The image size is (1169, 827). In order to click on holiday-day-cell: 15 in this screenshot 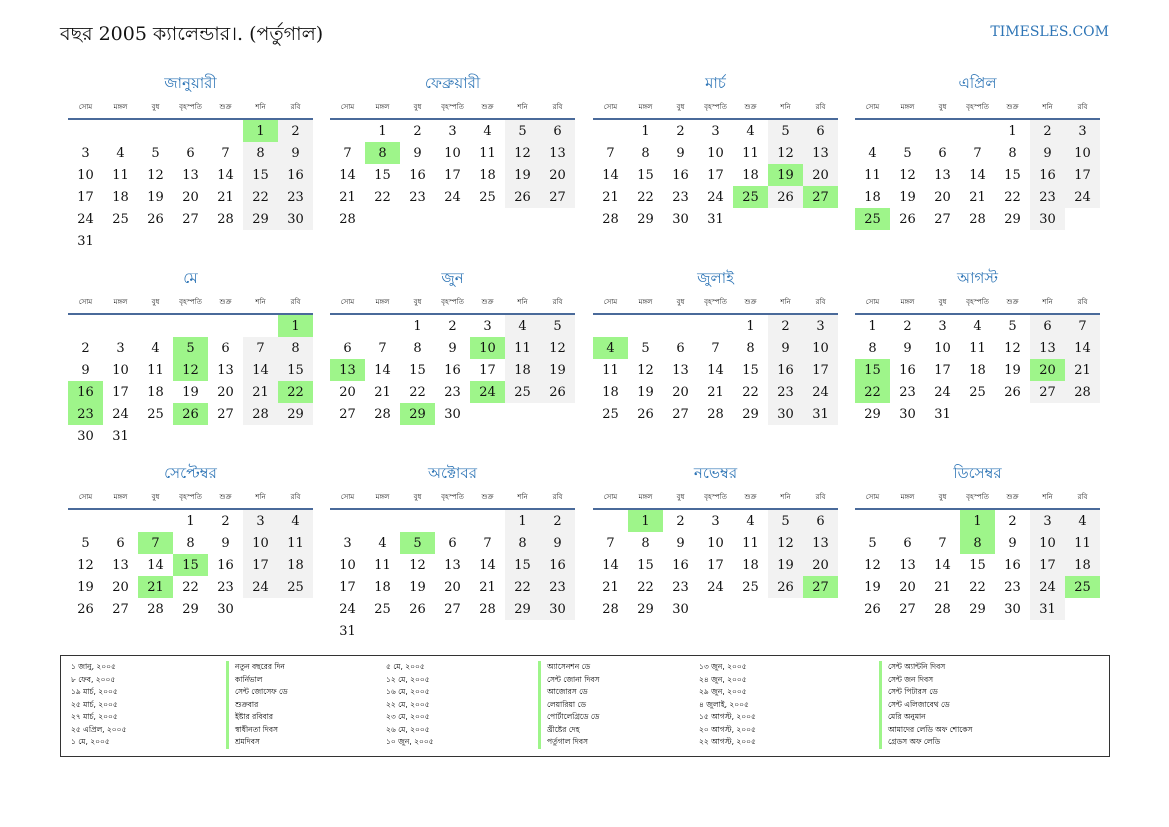, I will do `click(190, 565)`.